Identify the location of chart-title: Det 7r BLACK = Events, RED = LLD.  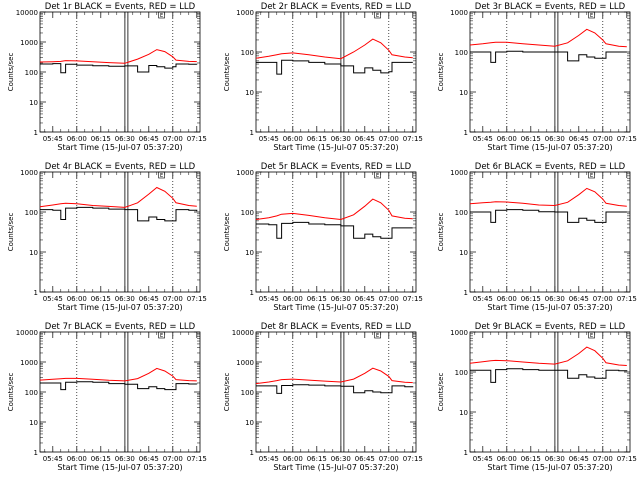
(120, 327).